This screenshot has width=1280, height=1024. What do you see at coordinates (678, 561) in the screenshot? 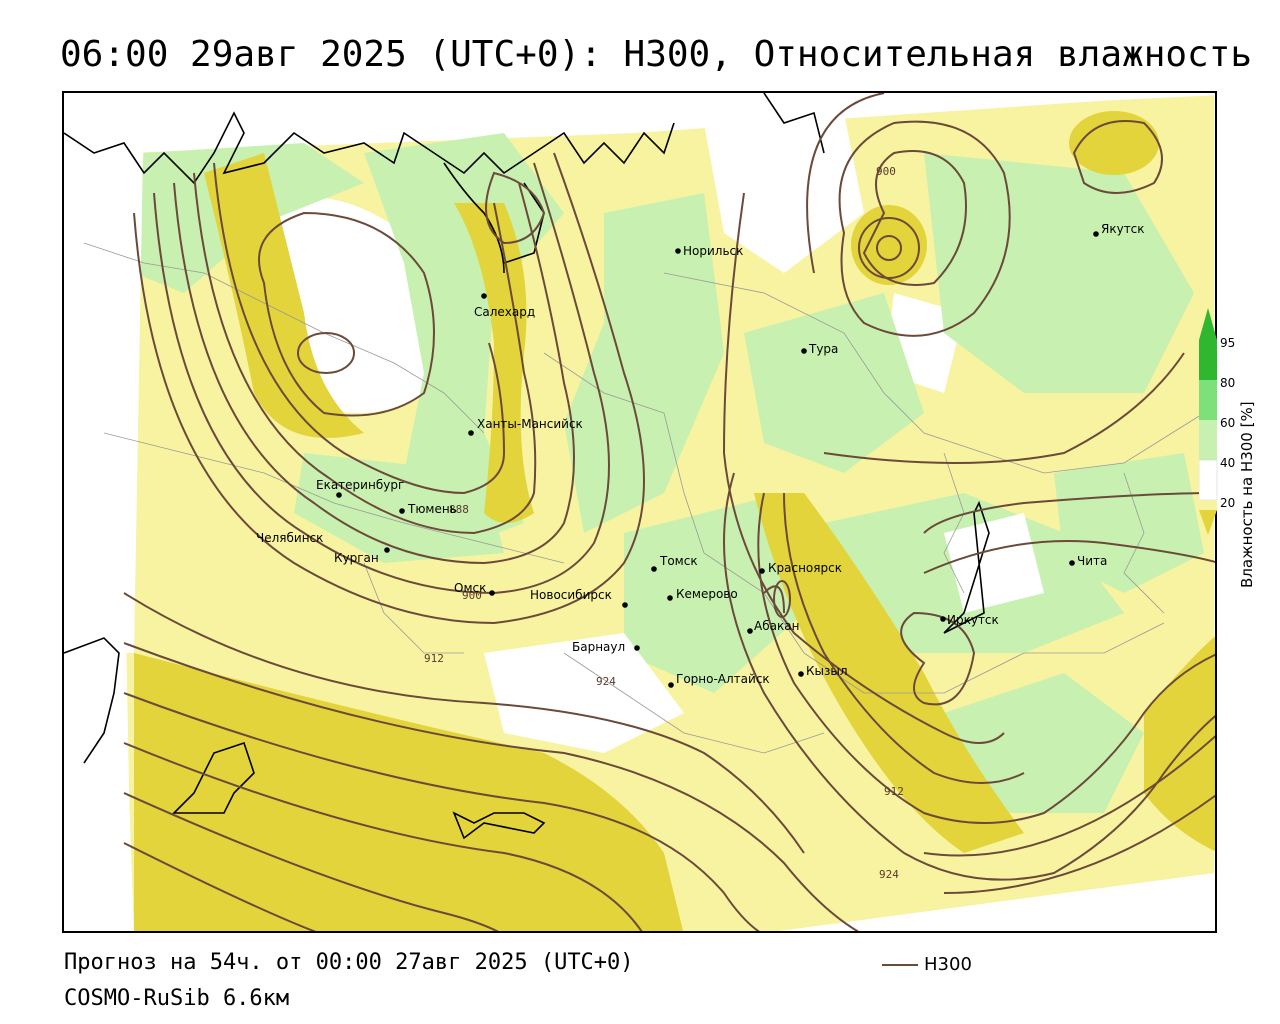
I see `city-label-tomsk: Томск` at bounding box center [678, 561].